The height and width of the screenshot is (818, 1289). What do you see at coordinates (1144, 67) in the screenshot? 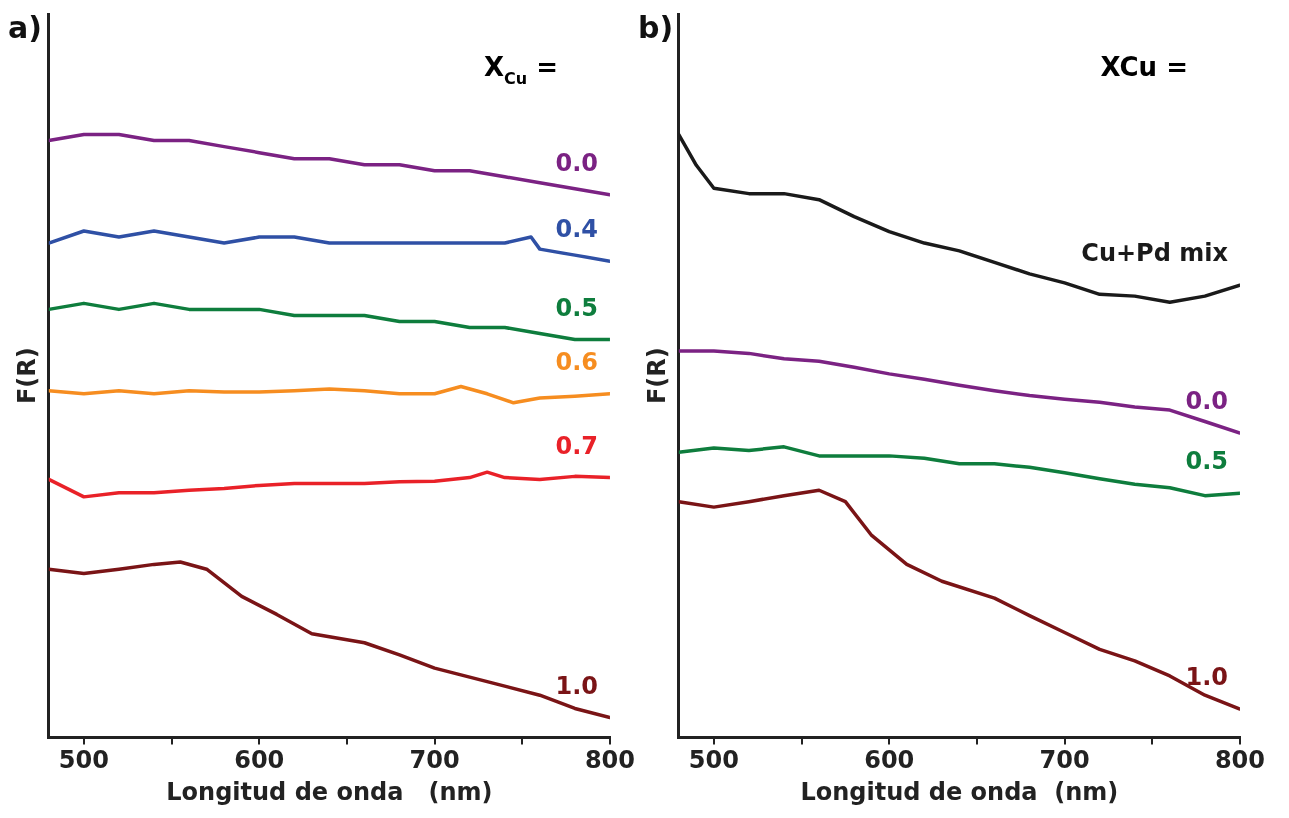
I see `text: XCu =` at bounding box center [1144, 67].